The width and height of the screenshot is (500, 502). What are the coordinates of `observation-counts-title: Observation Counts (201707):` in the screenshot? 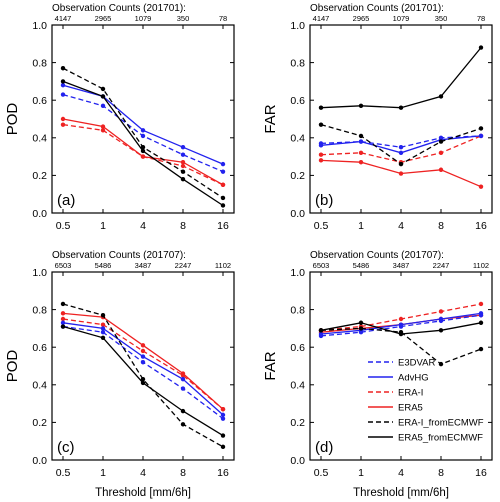 It's located at (377, 255).